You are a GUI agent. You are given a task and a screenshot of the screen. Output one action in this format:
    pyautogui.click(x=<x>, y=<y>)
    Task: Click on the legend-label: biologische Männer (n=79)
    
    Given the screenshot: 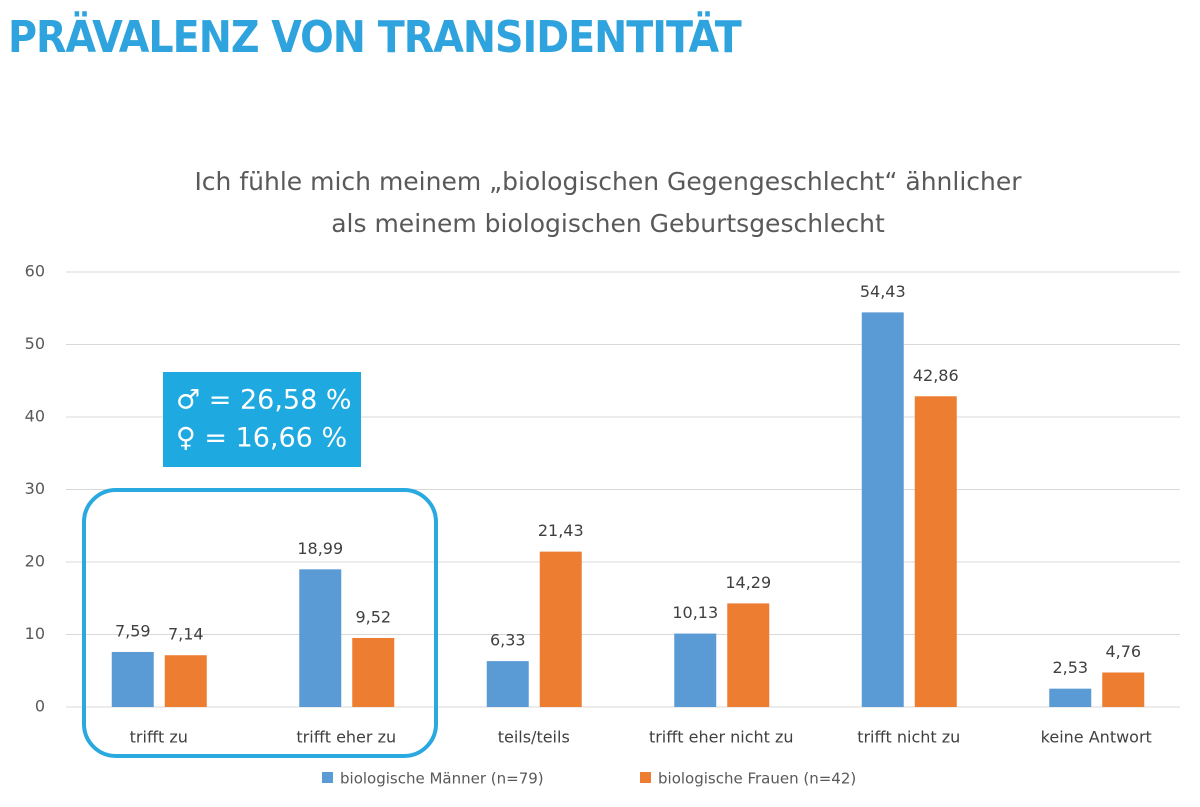 What is the action you would take?
    pyautogui.click(x=442, y=779)
    